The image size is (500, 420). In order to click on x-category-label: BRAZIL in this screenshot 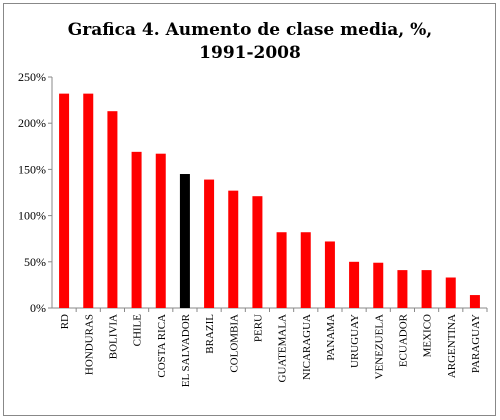, I will do `click(210, 334)`.